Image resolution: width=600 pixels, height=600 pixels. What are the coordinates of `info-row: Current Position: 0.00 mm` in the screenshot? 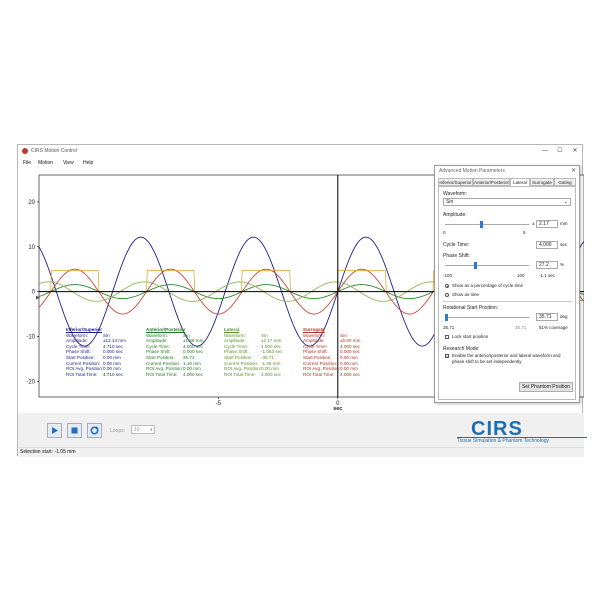 It's located at (331, 364).